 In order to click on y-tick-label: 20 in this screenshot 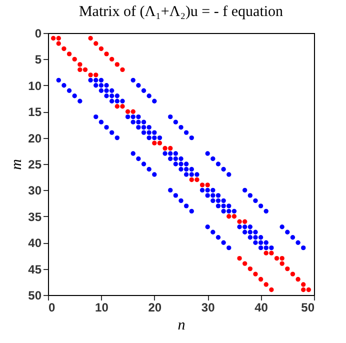, I will do `click(35, 138)`.